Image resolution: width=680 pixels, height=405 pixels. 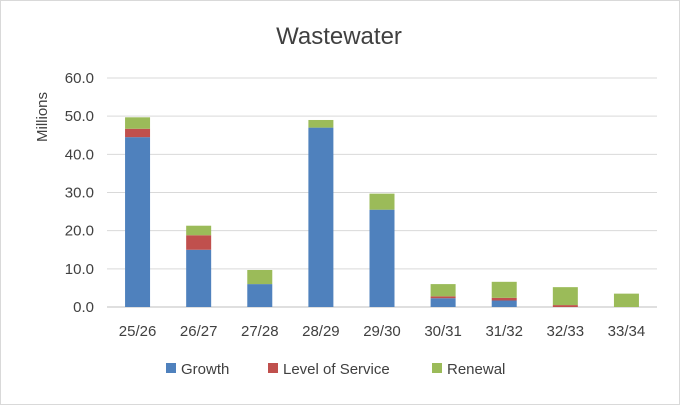 I want to click on y-tick-label: 30.0, so click(x=79, y=193).